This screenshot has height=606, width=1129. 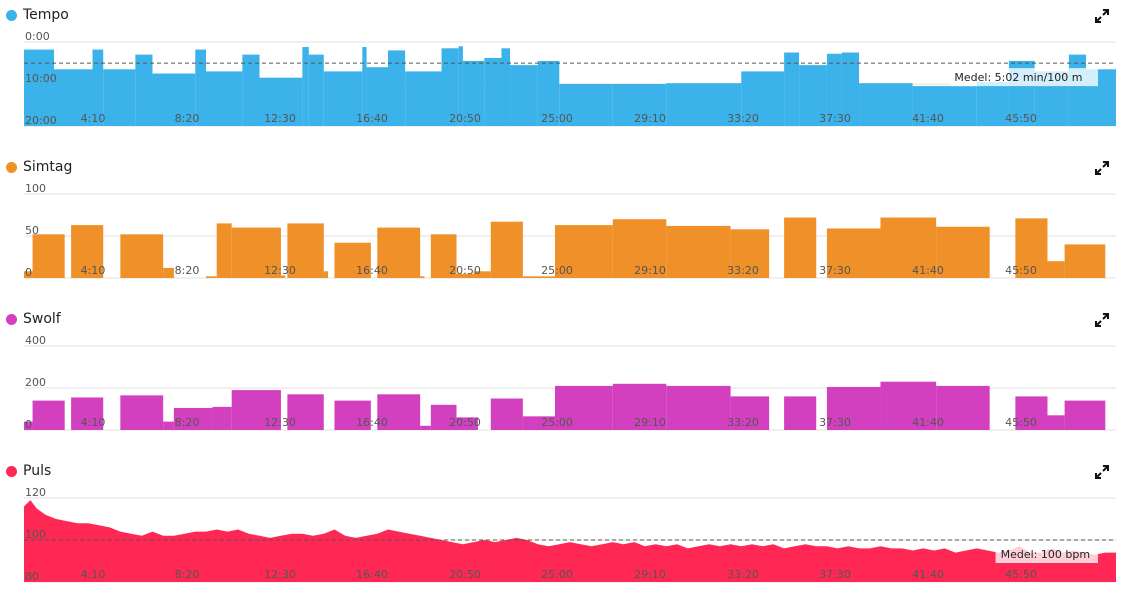 What do you see at coordinates (35, 188) in the screenshot?
I see `y-tick-label: 100` at bounding box center [35, 188].